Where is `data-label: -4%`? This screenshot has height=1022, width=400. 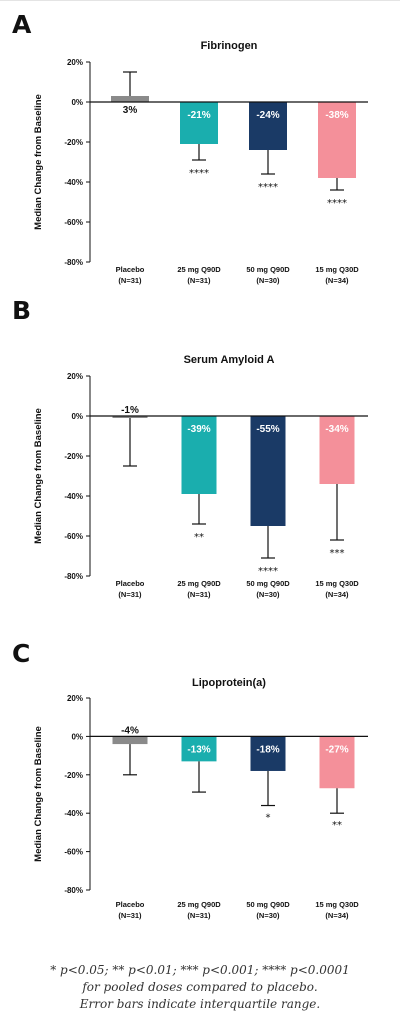 data-label: -4% is located at coordinates (130, 730).